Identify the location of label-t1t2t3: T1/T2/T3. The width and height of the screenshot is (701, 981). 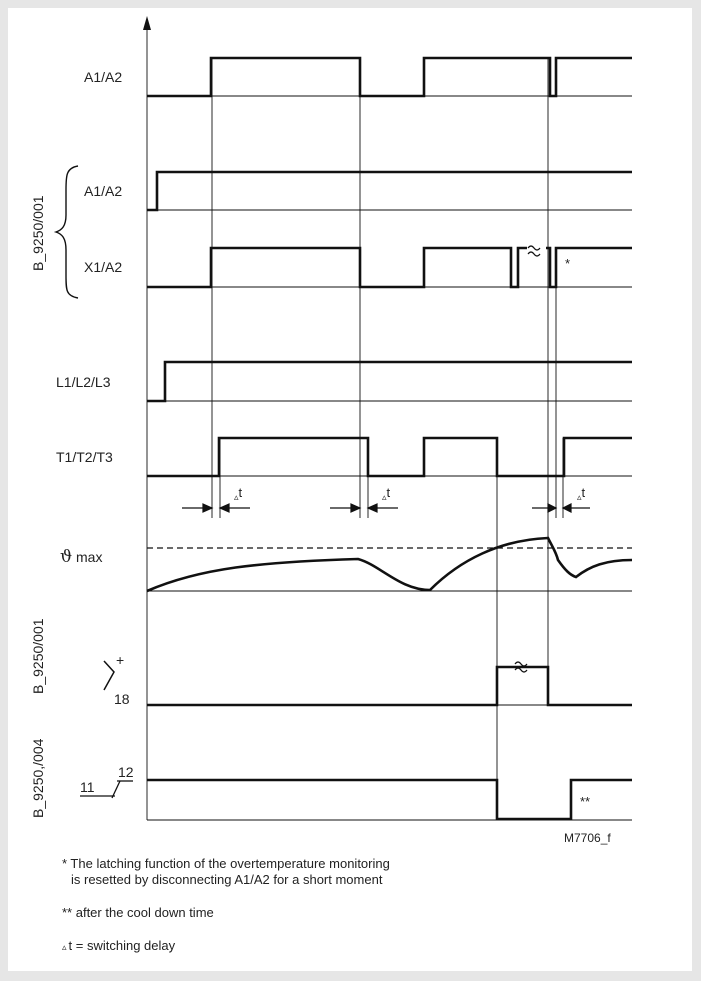
(84, 457).